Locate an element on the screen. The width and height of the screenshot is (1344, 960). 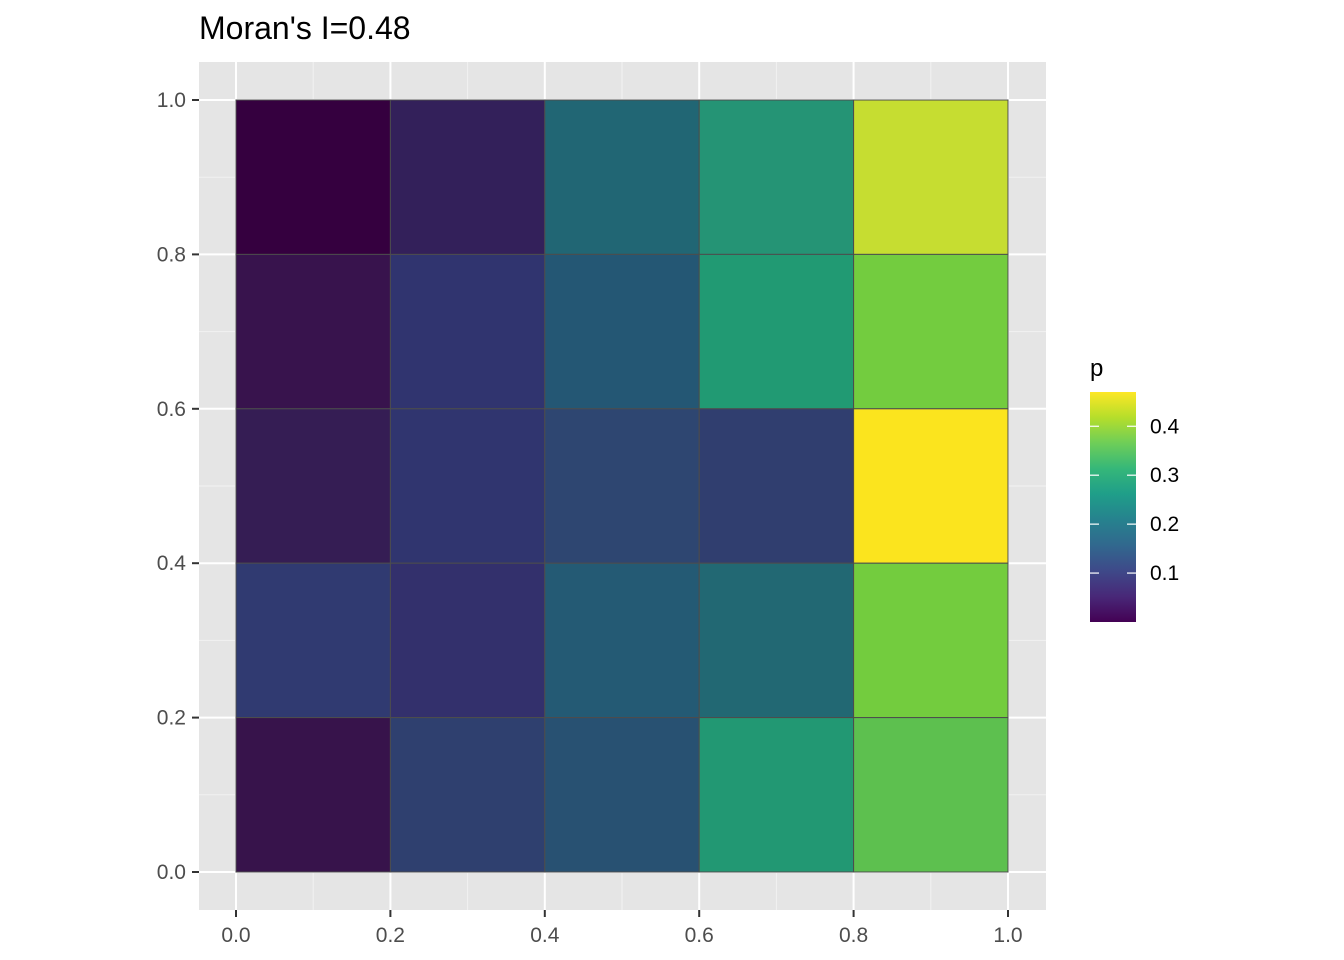
legend-tick-label: 0.3 is located at coordinates (1164, 475).